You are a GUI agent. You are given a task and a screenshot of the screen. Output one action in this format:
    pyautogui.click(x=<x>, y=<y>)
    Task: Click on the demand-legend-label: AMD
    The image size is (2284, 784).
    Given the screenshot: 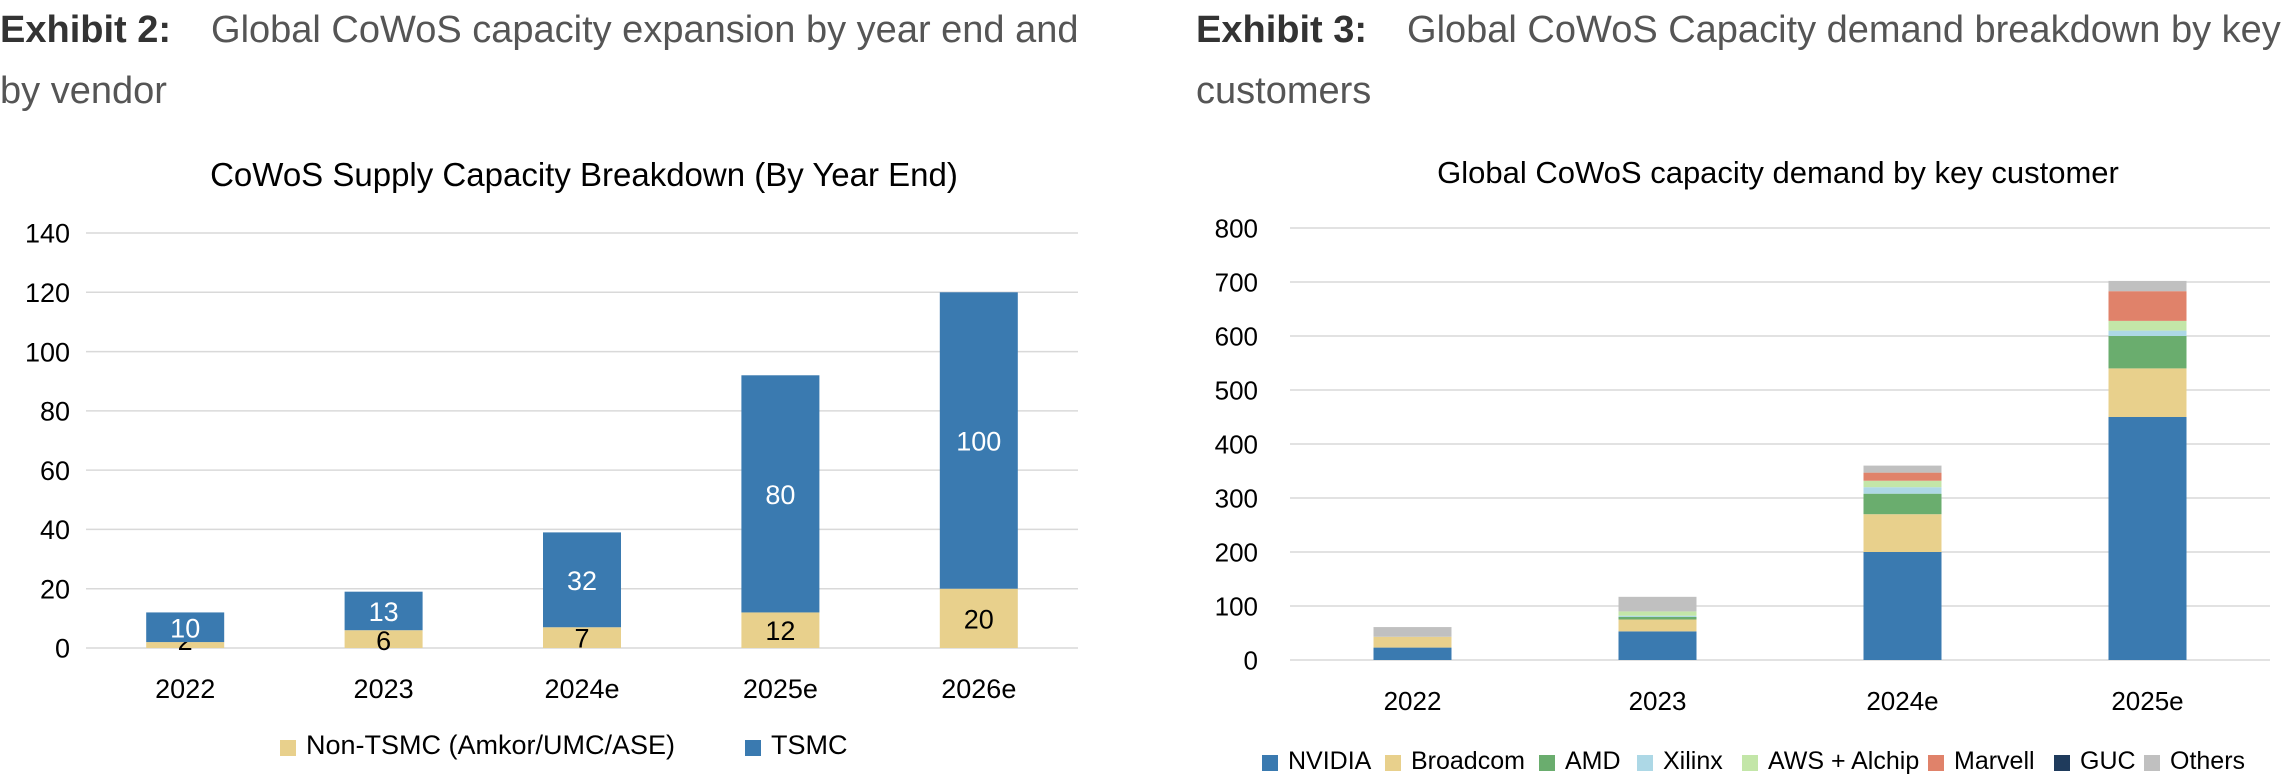 What is the action you would take?
    pyautogui.click(x=1593, y=761)
    